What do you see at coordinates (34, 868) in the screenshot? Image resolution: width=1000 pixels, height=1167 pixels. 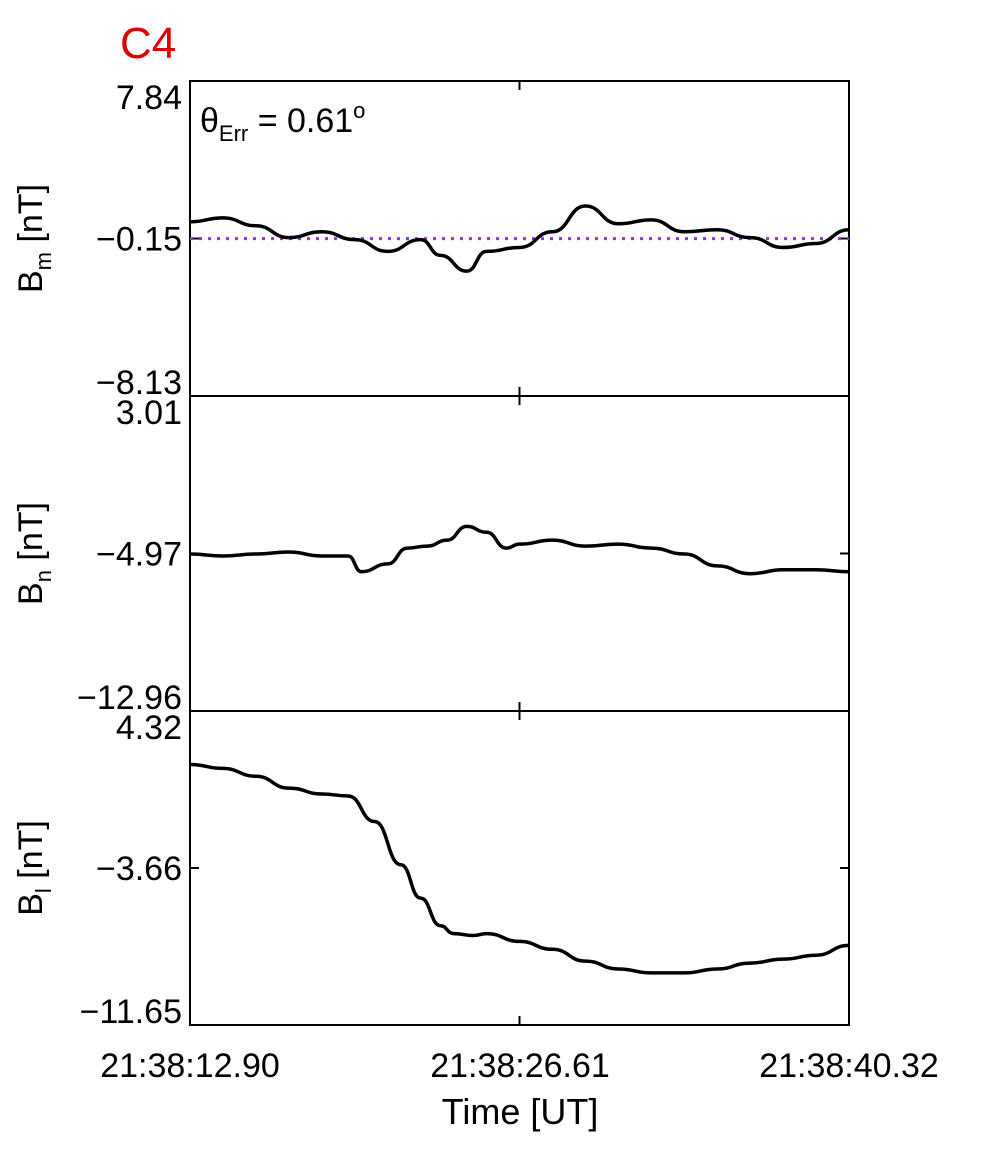 I see `y-axis-label: Bl [nT]` at bounding box center [34, 868].